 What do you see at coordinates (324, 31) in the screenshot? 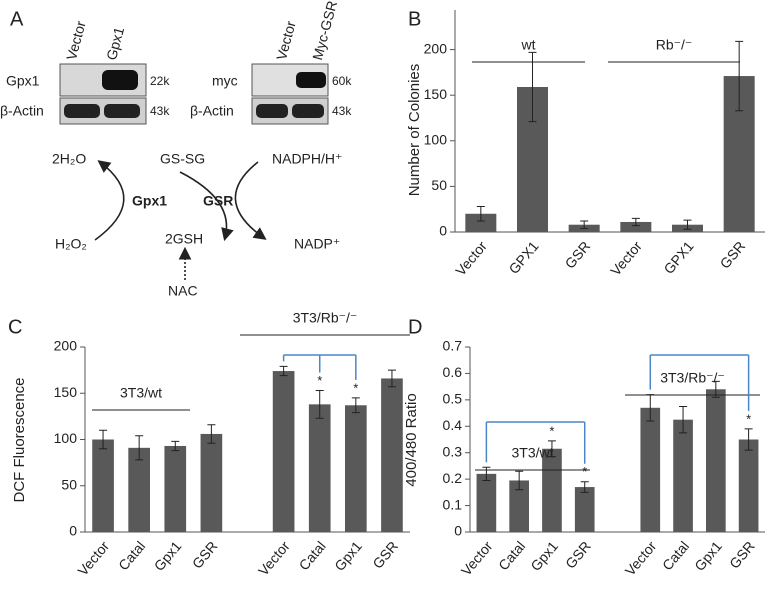
I see `column-label: Myc-GSR` at bounding box center [324, 31].